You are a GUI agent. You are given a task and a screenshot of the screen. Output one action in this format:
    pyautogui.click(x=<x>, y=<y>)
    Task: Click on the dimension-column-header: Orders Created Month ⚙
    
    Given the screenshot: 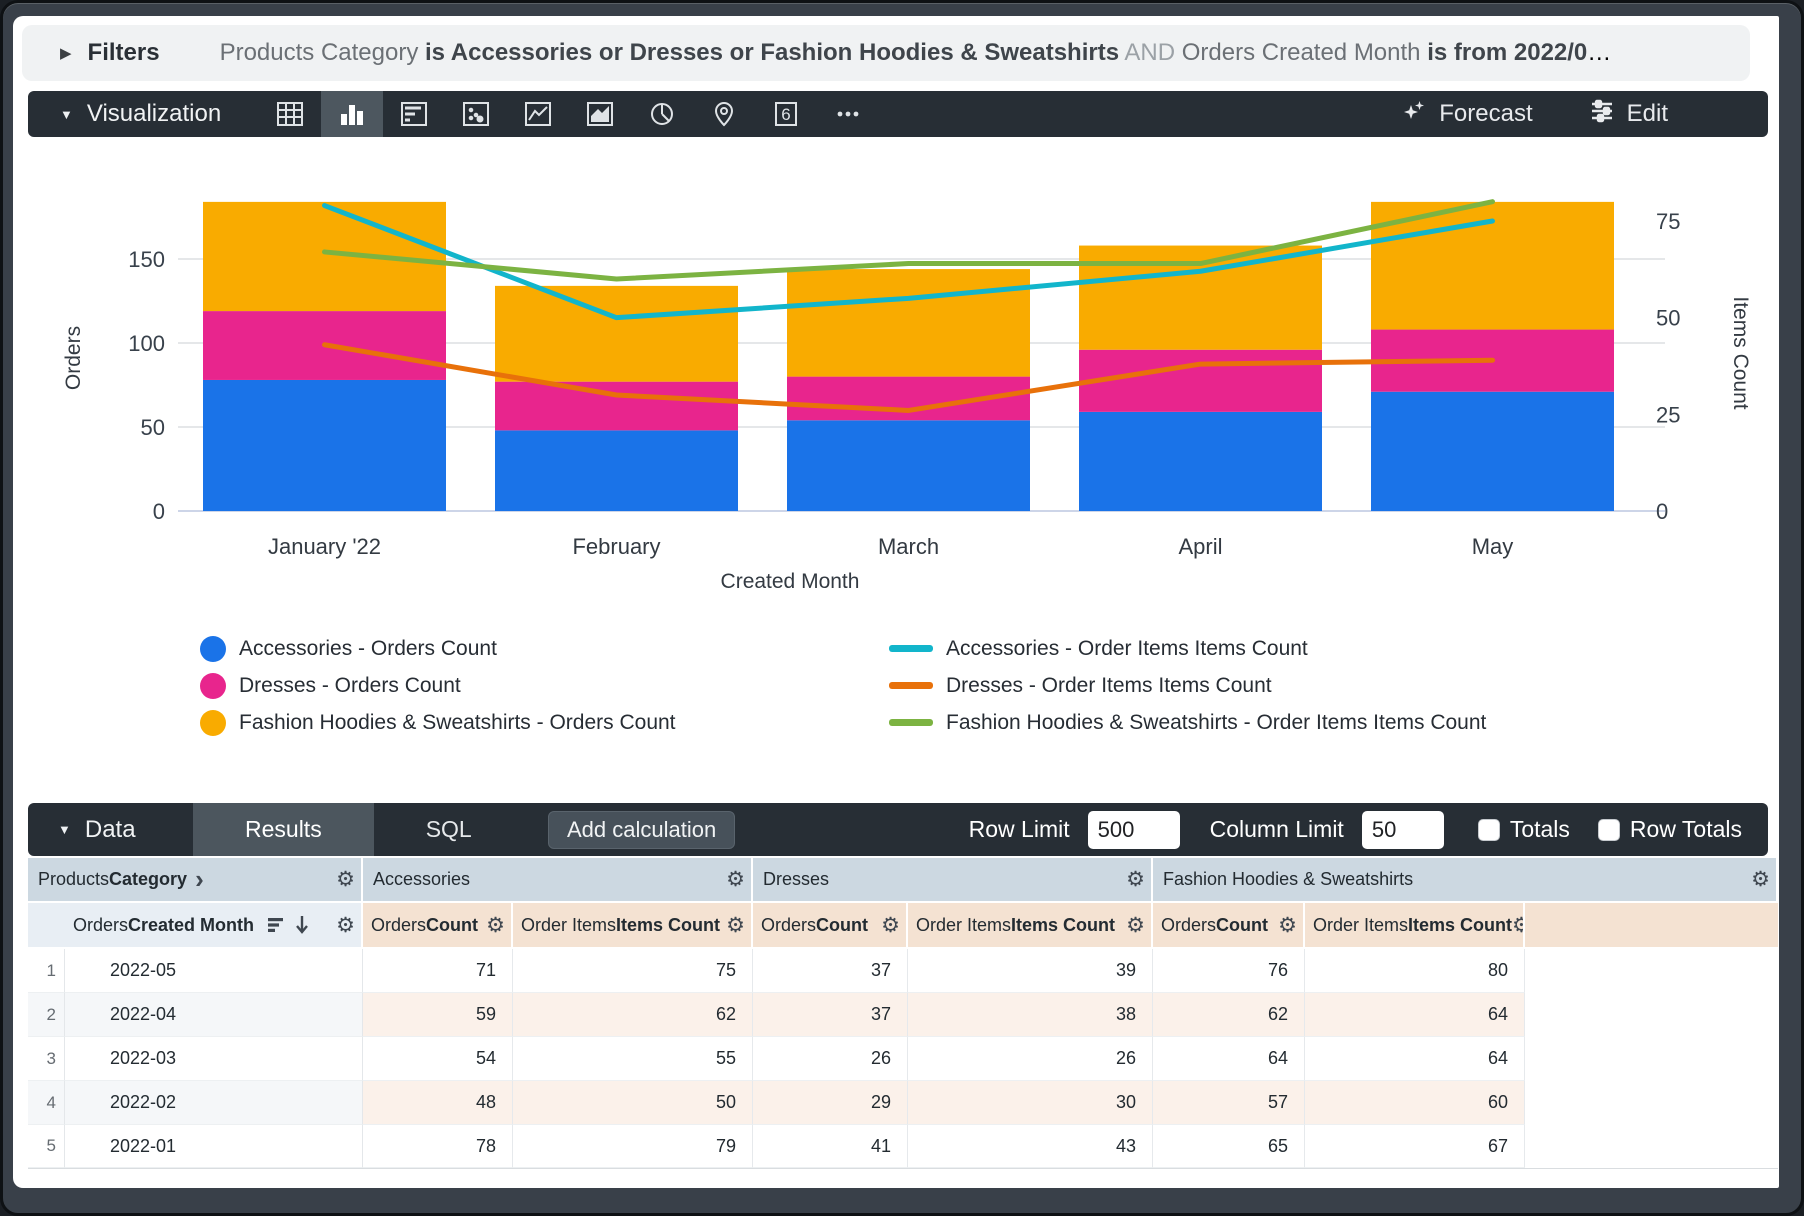 What is the action you would take?
    pyautogui.click(x=195, y=926)
    